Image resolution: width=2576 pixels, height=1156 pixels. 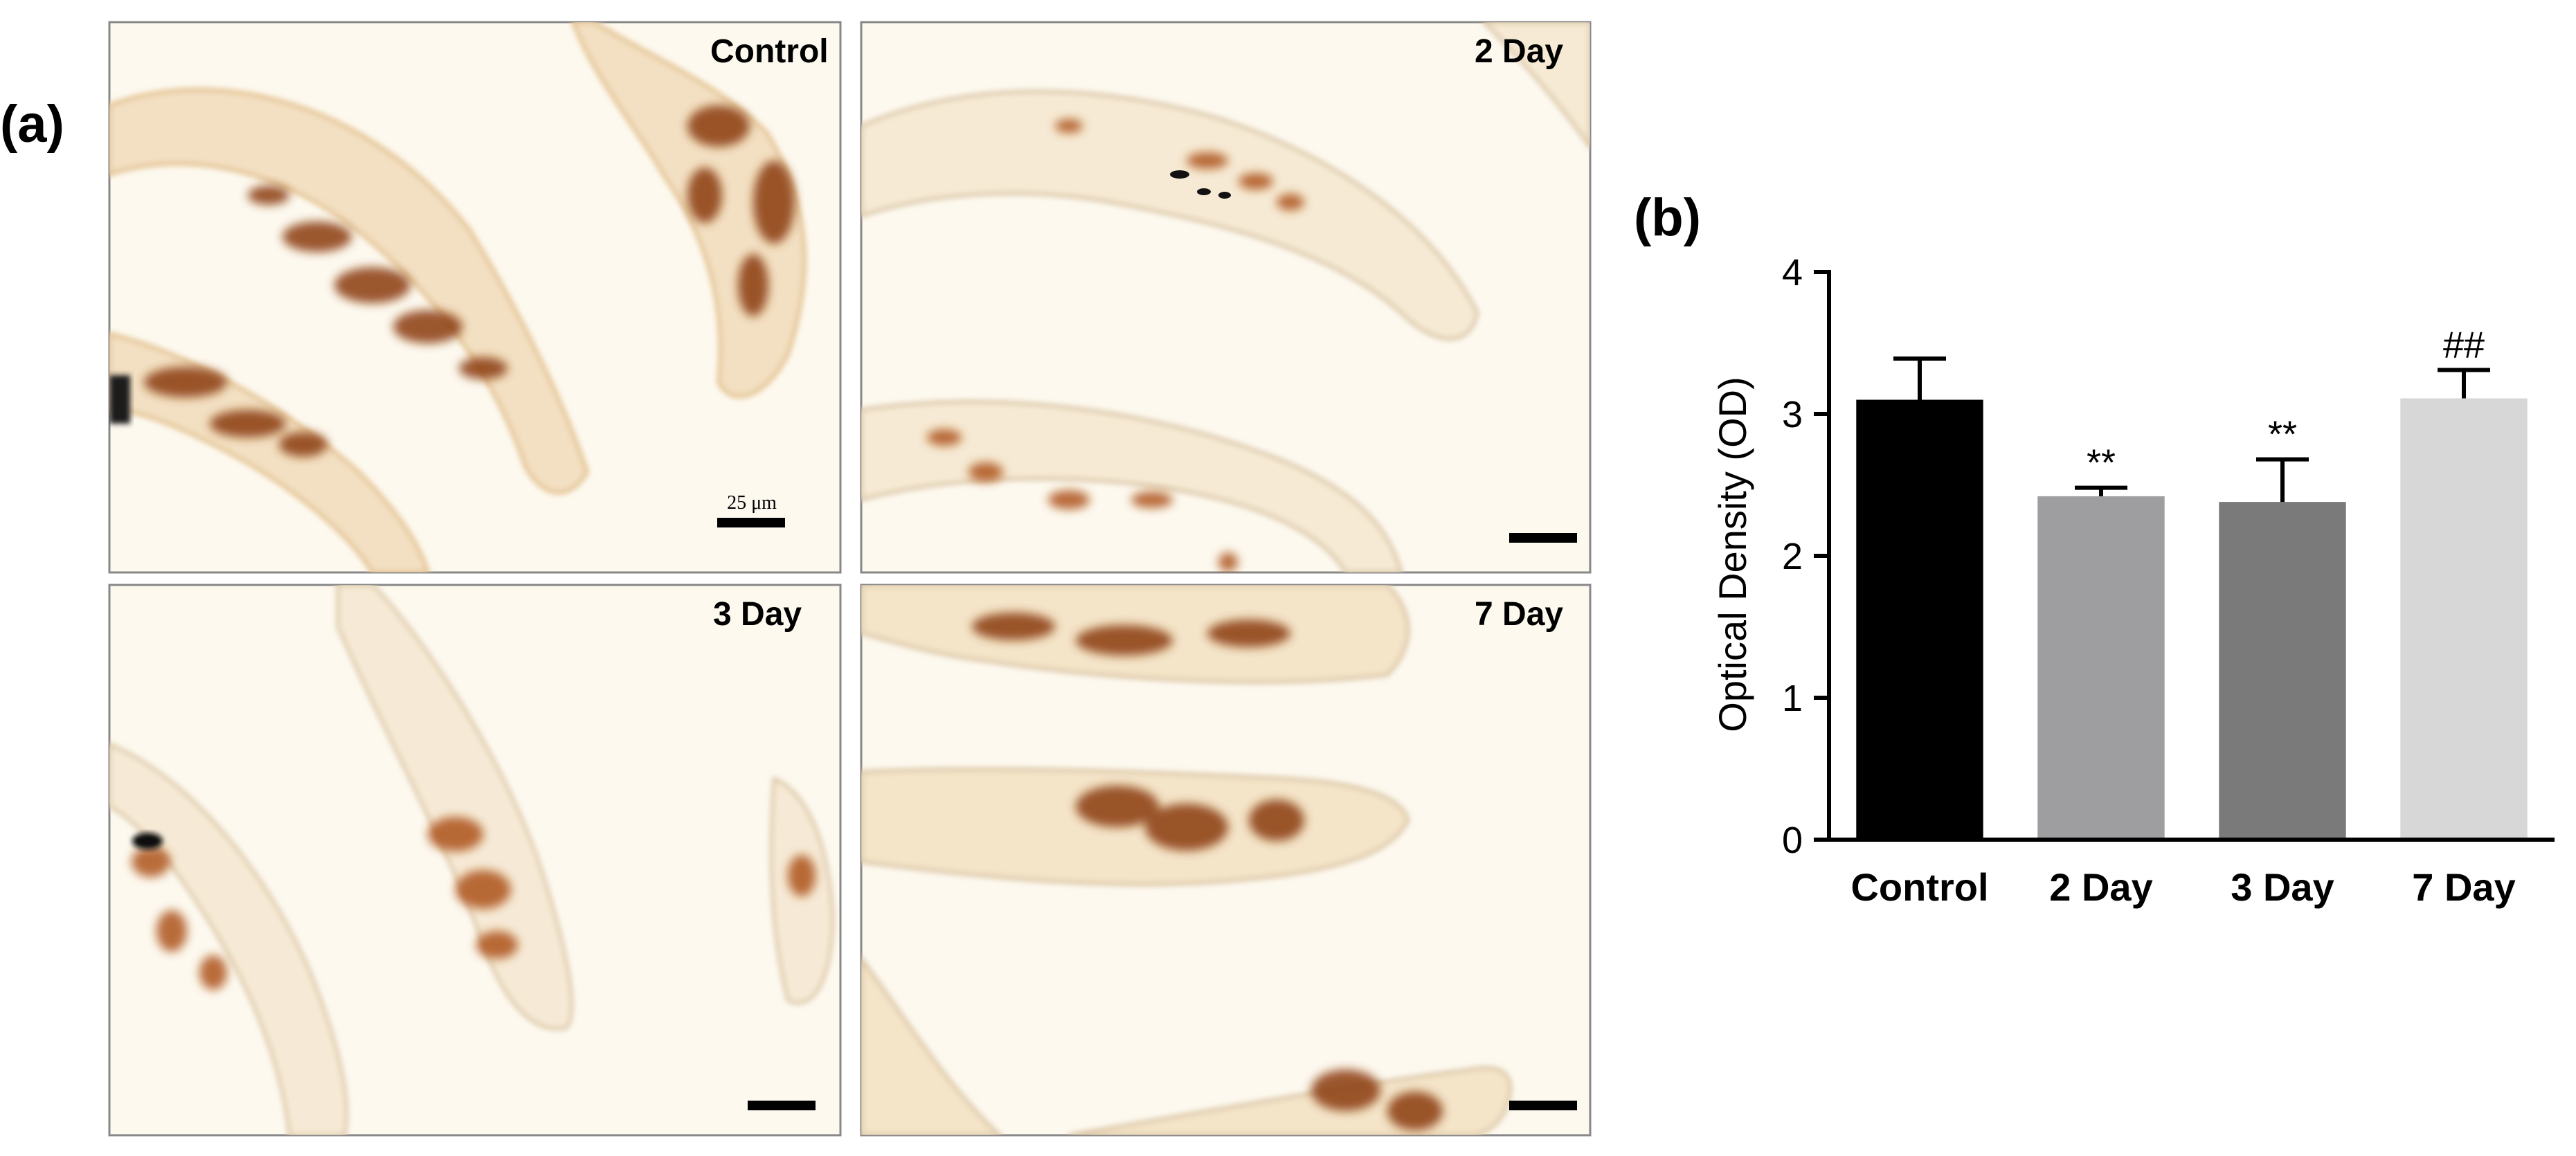 What do you see at coordinates (2464, 384) in the screenshot?
I see `error-bar-7-day` at bounding box center [2464, 384].